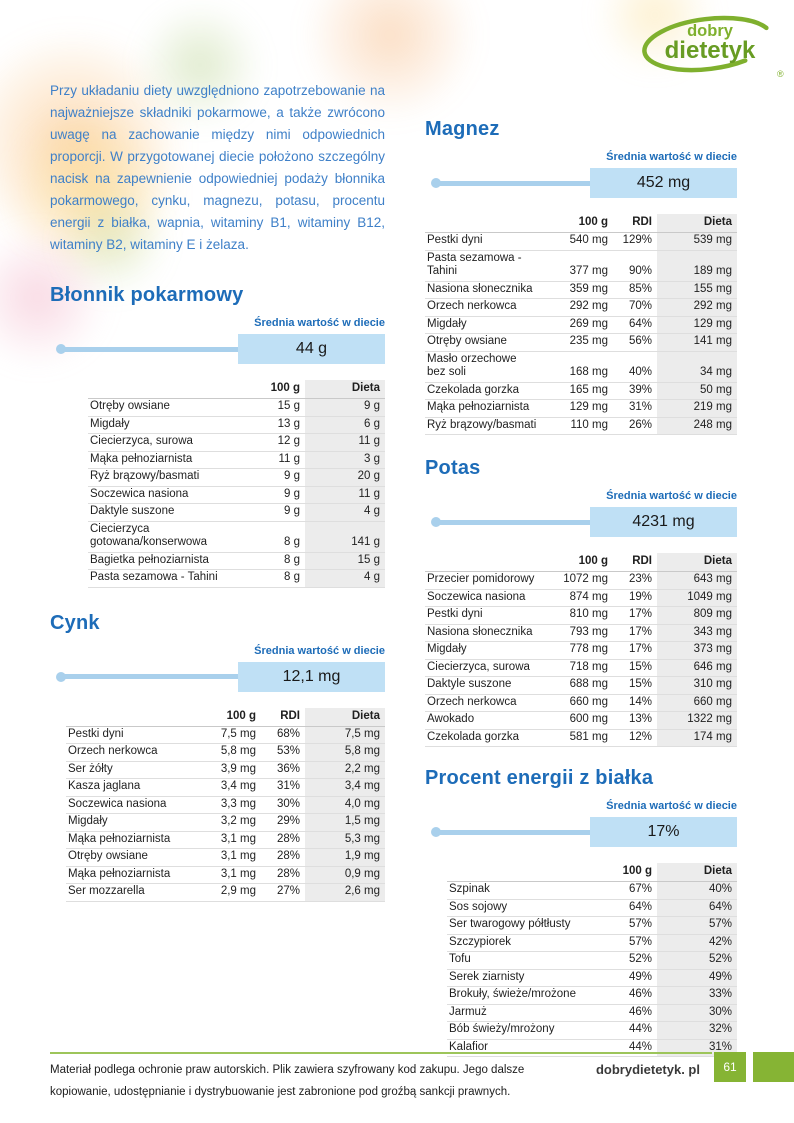  I want to click on cell-value: 52%, so click(622, 960).